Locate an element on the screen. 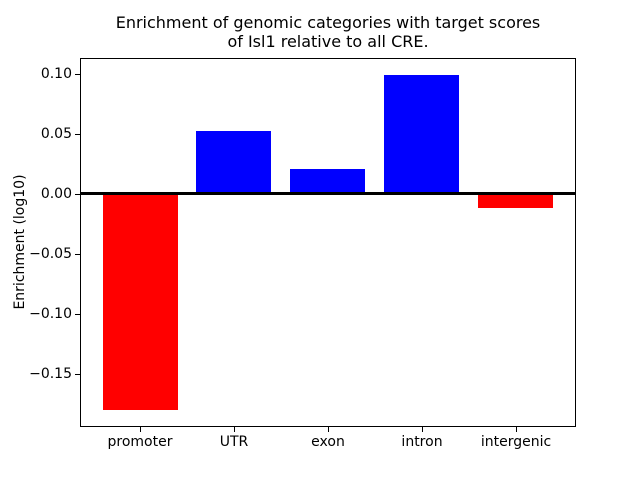 The width and height of the screenshot is (640, 480). y-tick-label: −0.15 is located at coordinates (50, 374).